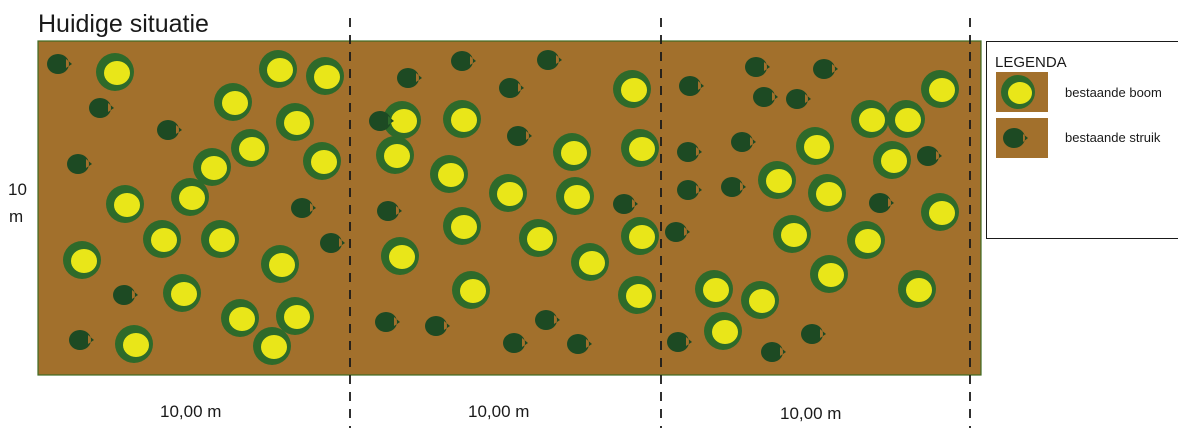  I want to click on legend: LEGENDA bestaande boom bestaande struik, so click(1082, 140).